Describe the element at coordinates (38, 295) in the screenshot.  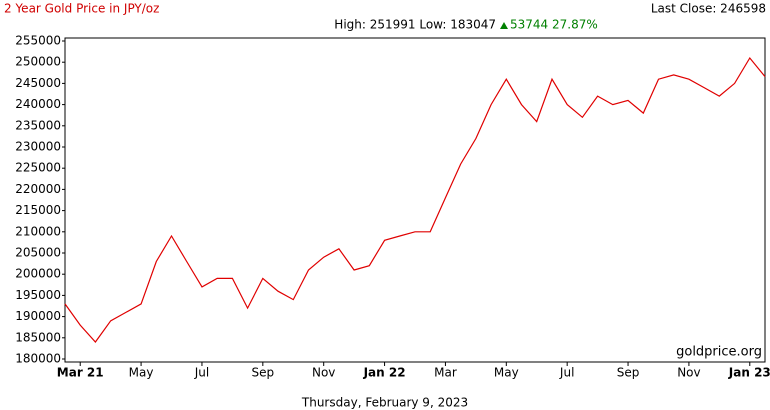
I see `y-tick-label: 195000` at that location.